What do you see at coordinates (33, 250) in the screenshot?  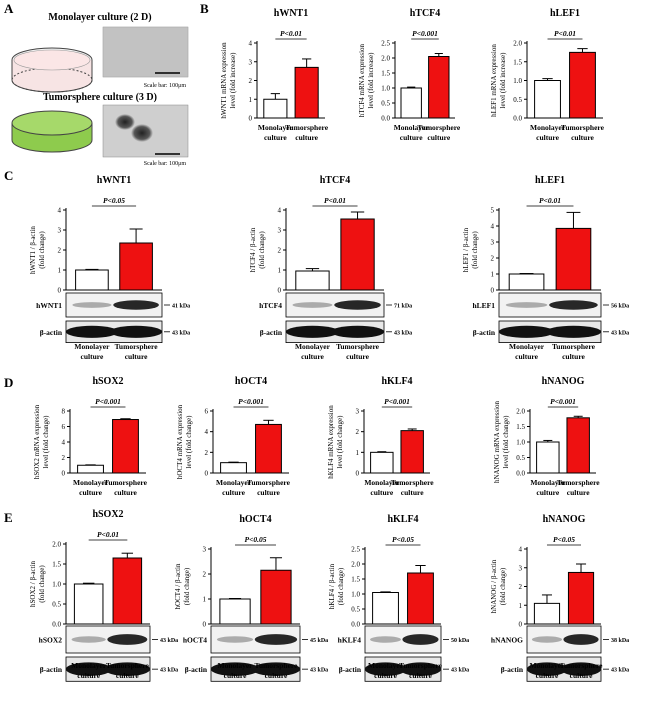 I see `y-axis-label: hWNT1 / β-actin` at bounding box center [33, 250].